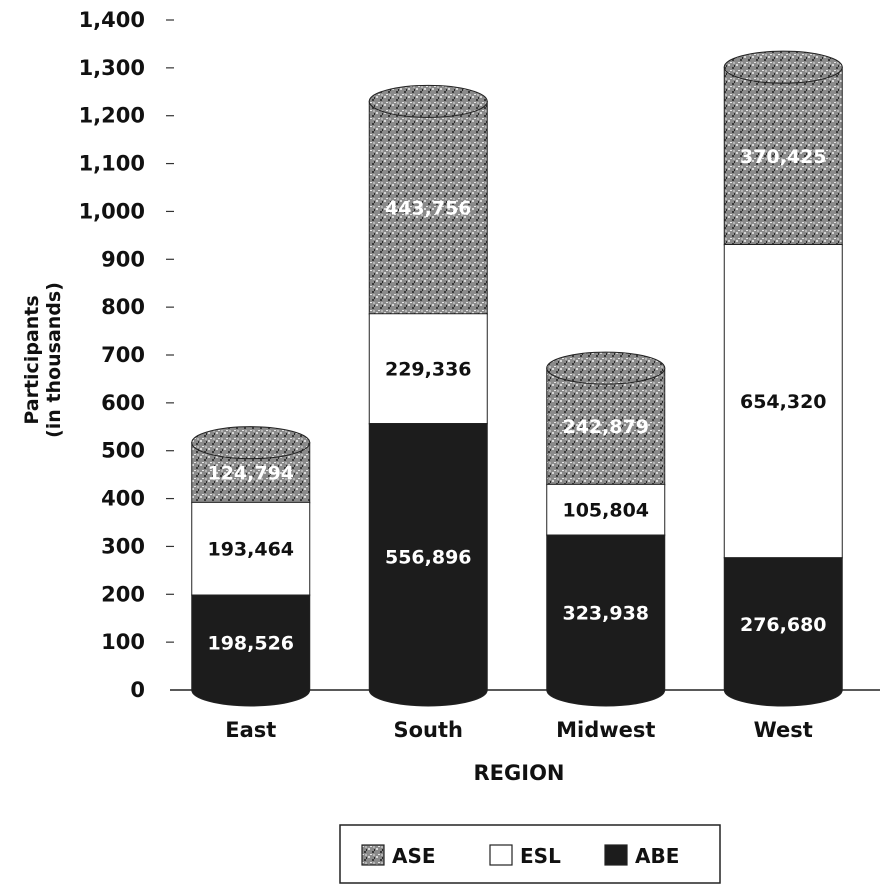 This screenshot has height=886, width=881. I want to click on y-tick-label: 100, so click(123, 642).